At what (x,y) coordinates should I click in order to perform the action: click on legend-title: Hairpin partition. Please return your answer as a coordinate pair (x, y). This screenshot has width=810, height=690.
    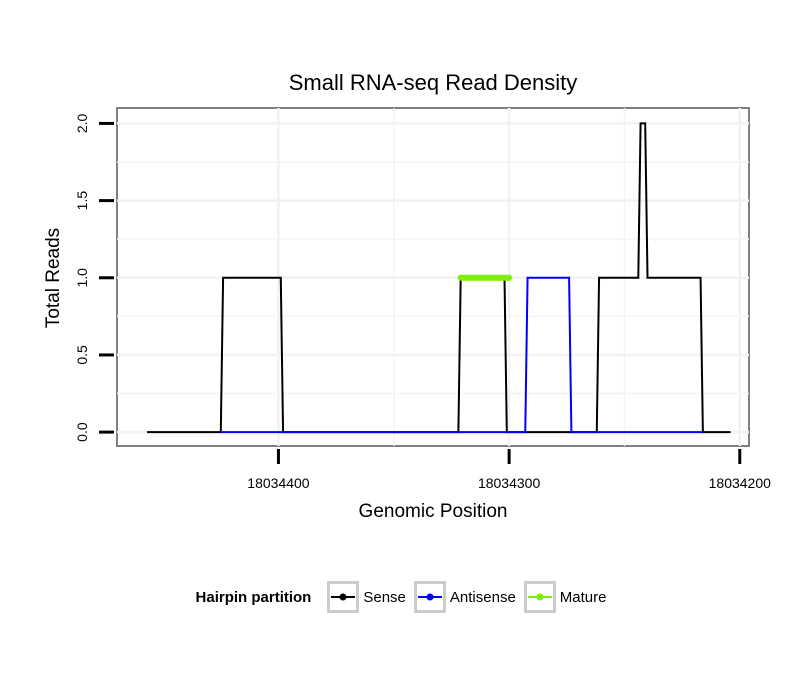
    Looking at the image, I should click on (253, 597).